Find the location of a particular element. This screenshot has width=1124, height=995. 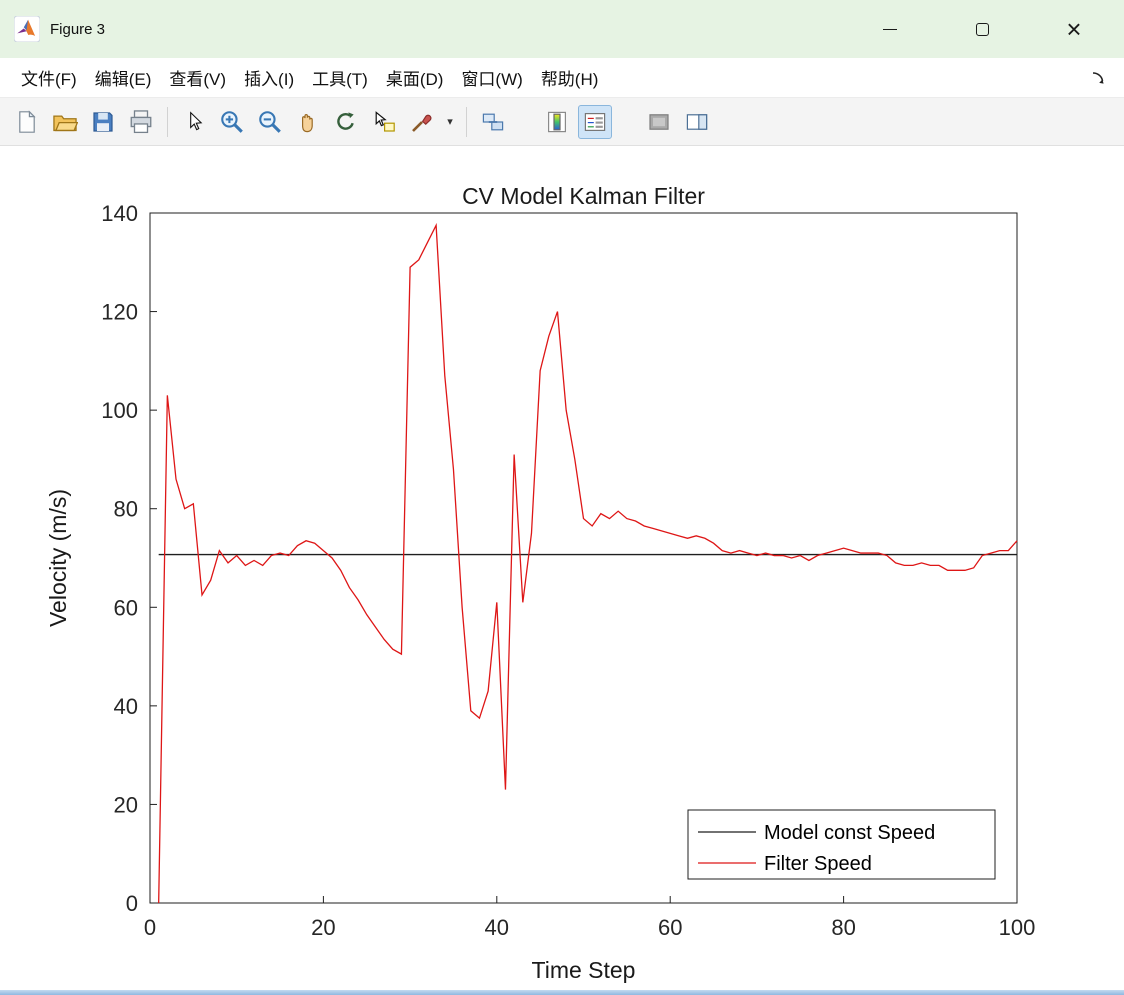

link-plot-button is located at coordinates (493, 122).